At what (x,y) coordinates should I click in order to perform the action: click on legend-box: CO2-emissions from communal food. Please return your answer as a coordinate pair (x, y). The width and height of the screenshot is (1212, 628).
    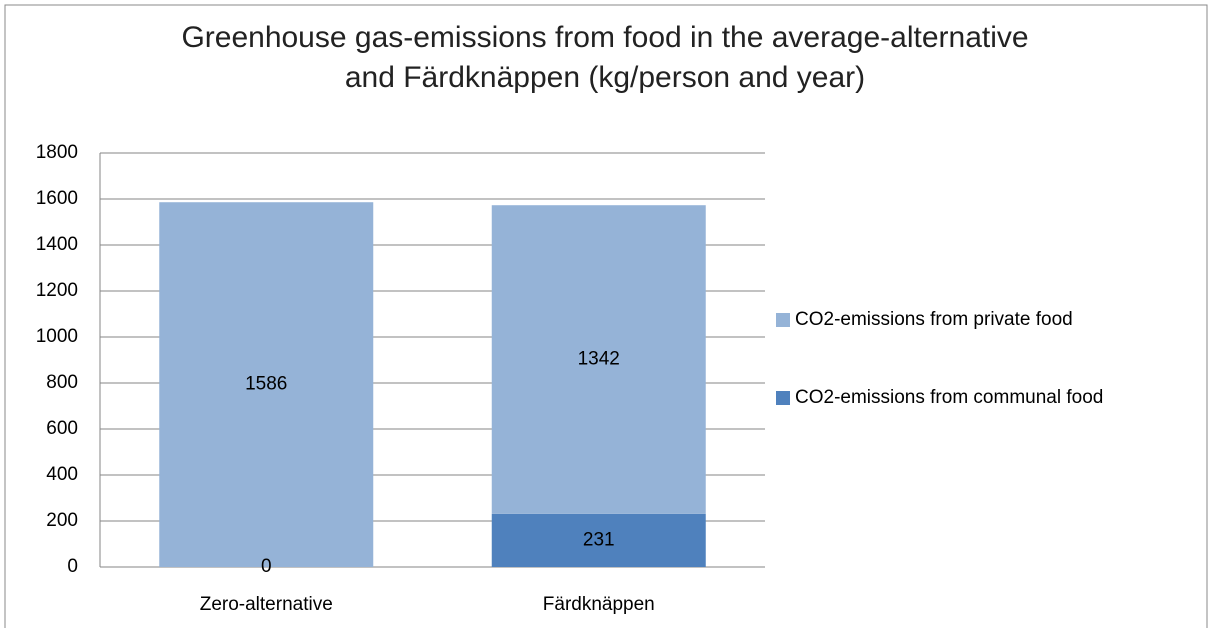
    Looking at the image, I should click on (949, 397).